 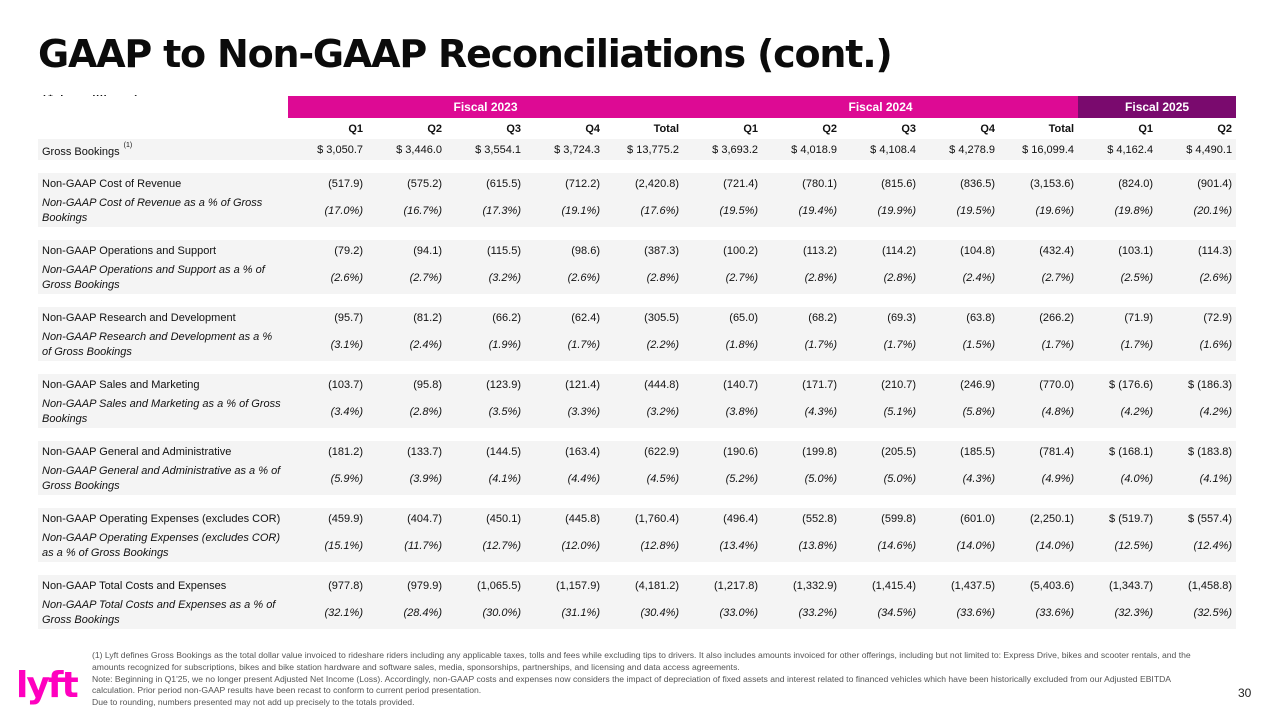 I want to click on value-cell: (14.6%), so click(x=881, y=545).